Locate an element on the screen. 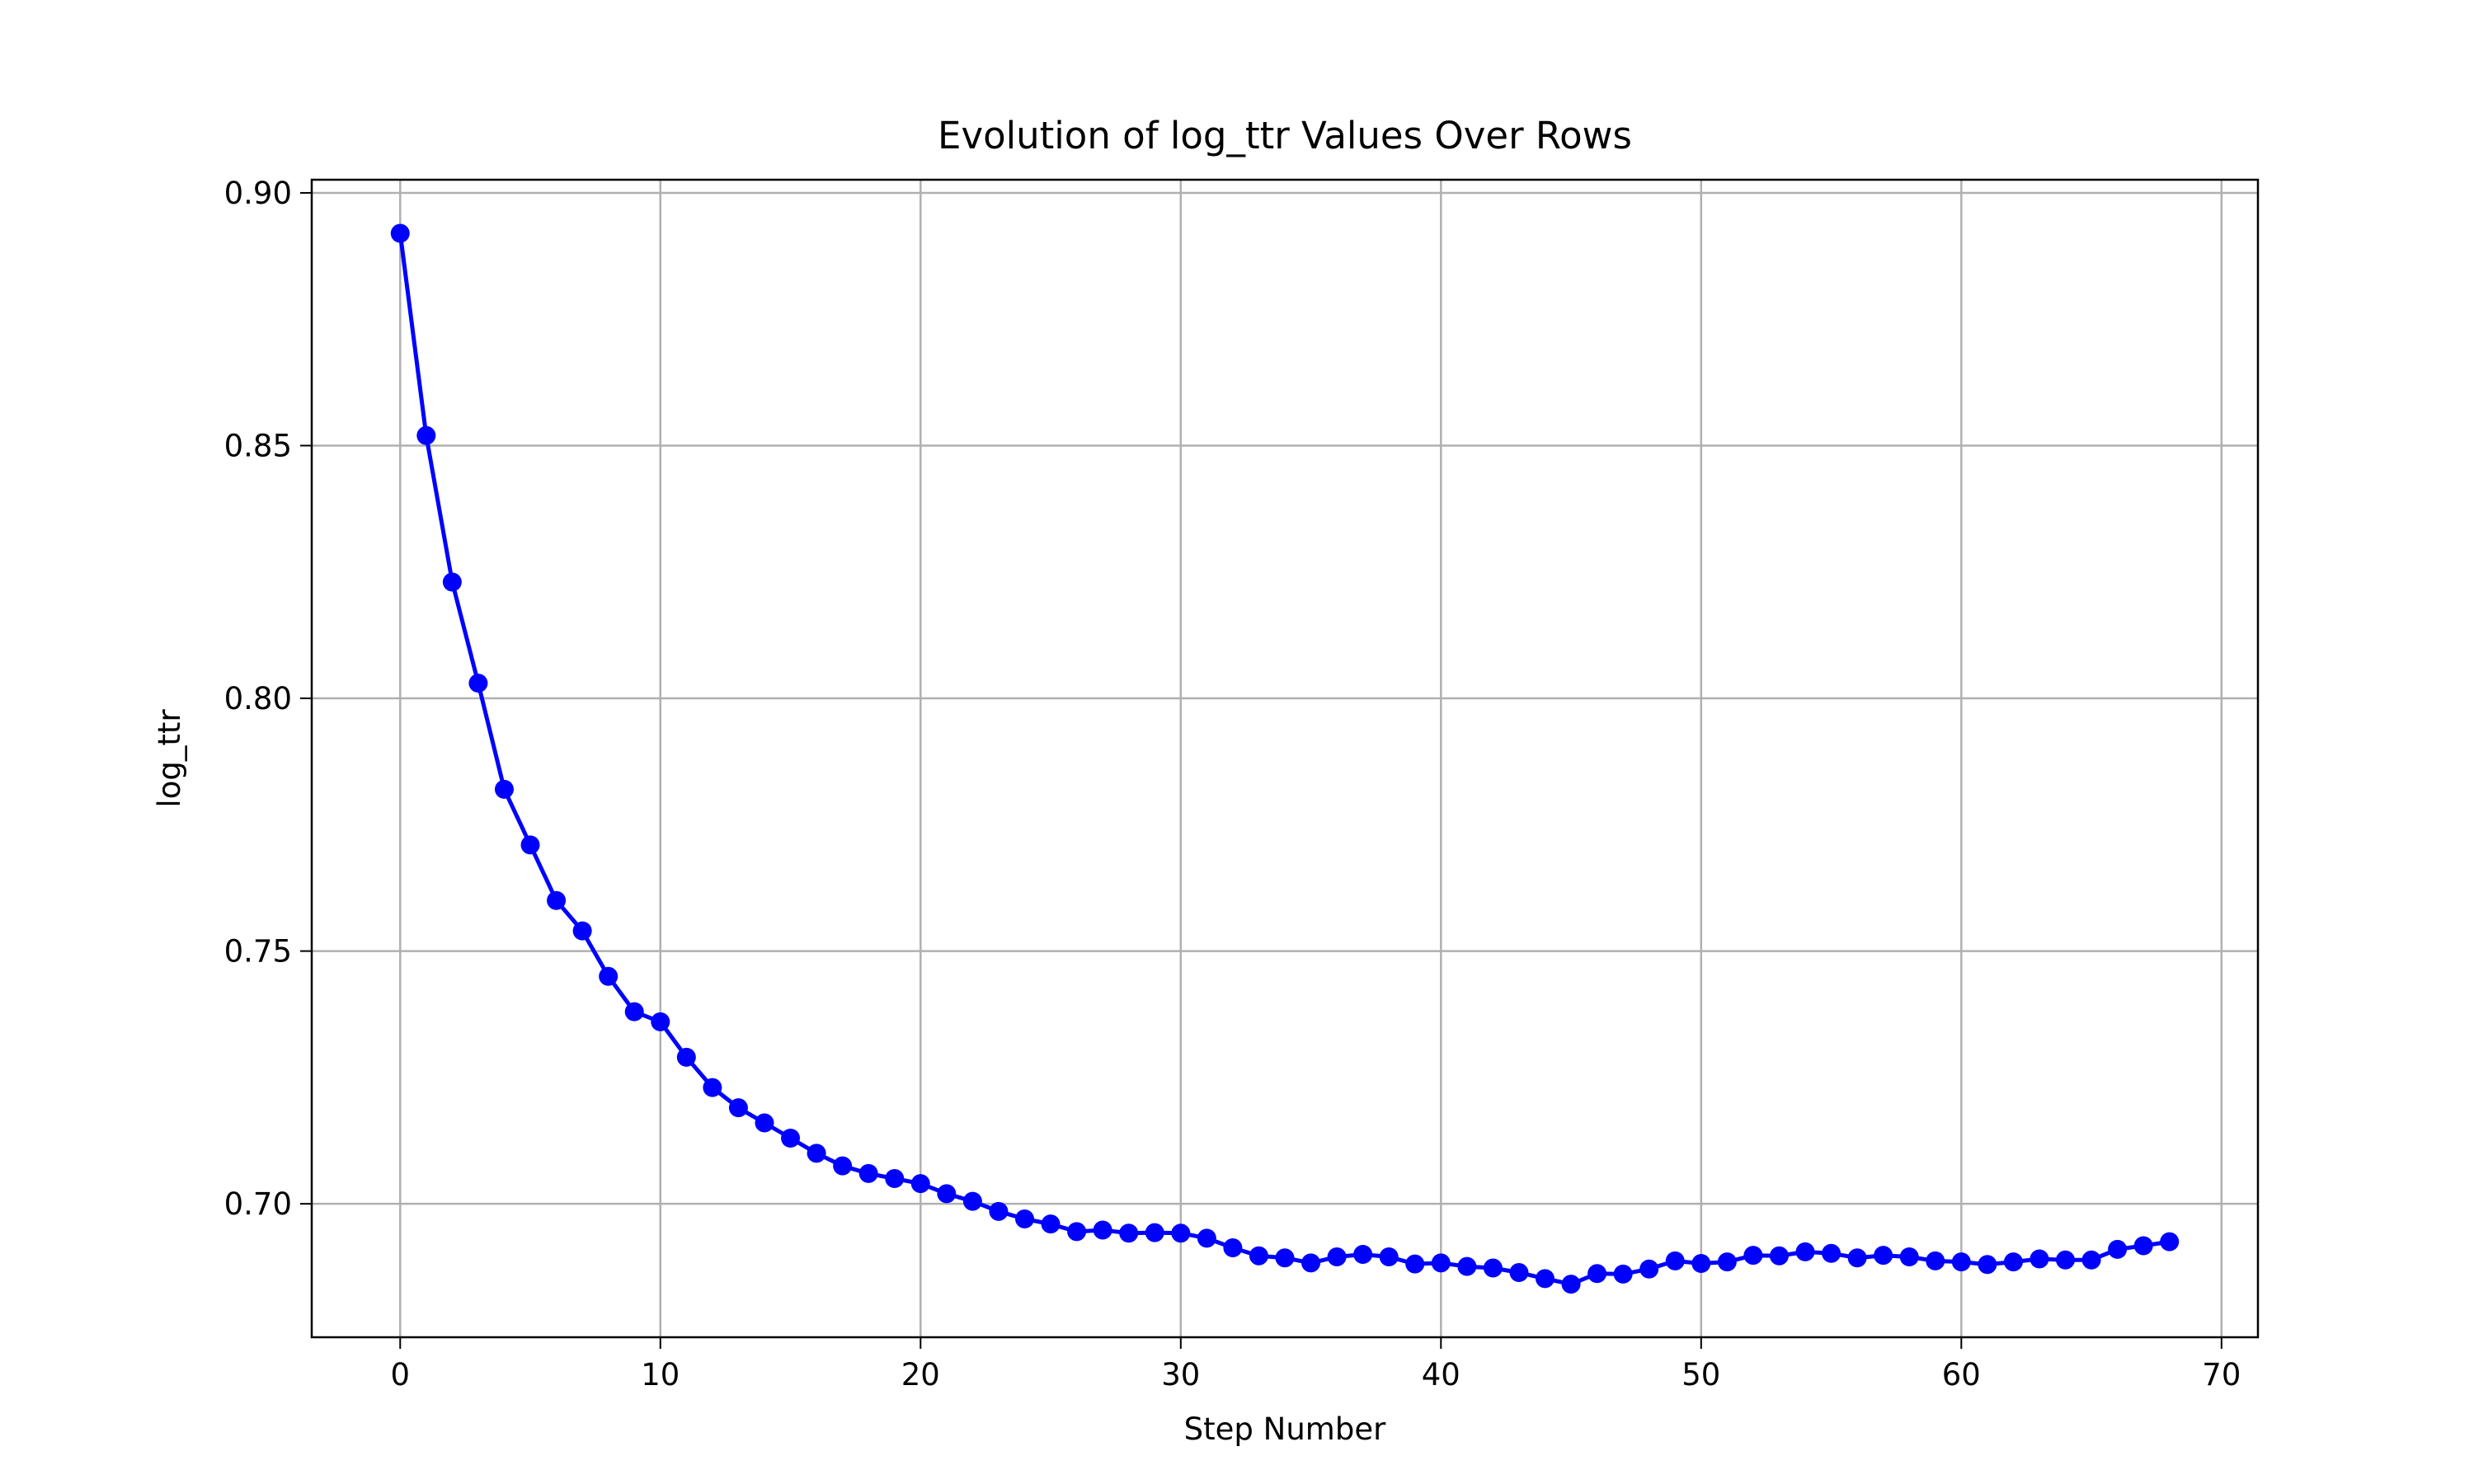  y-tick-label: 0.85 is located at coordinates (258, 445).